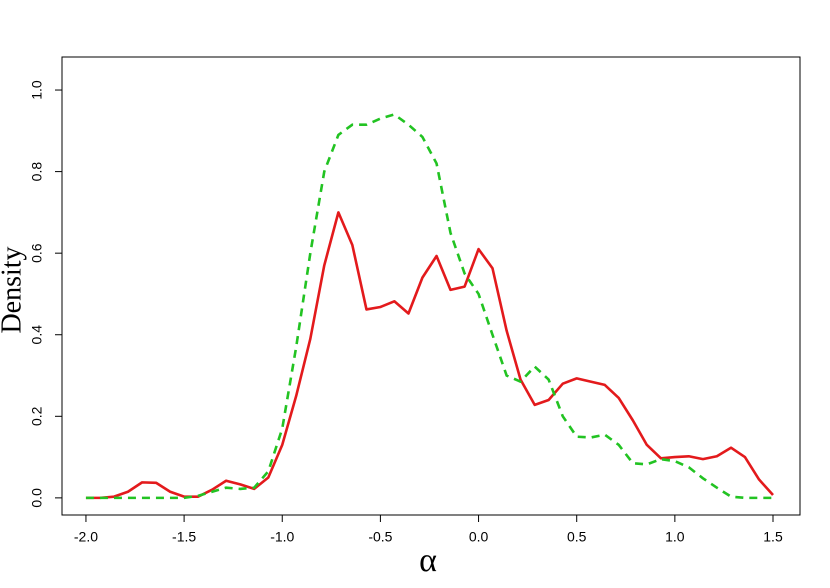 The width and height of the screenshot is (830, 588). Describe the element at coordinates (37, 498) in the screenshot. I see `y-tick-label: 0.0` at that location.